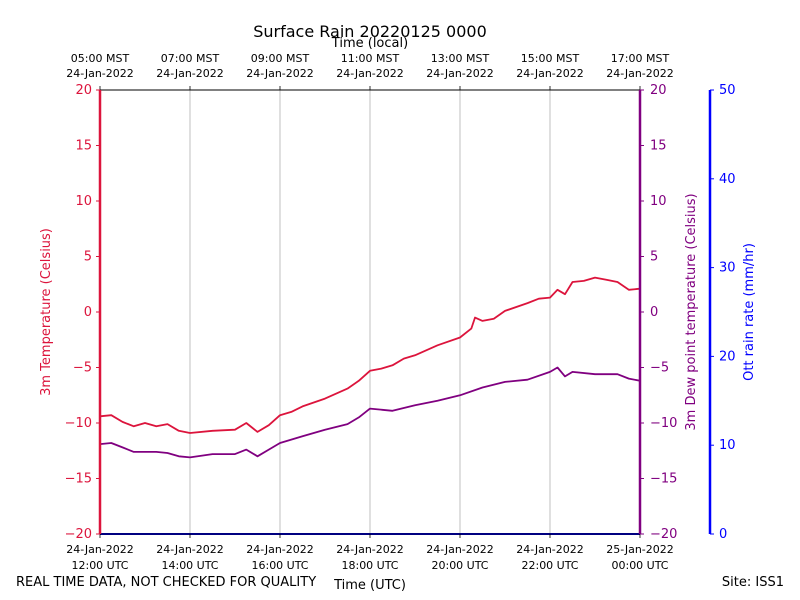 The image size is (800, 600). I want to click on right1-tick-label: 0, so click(654, 312).